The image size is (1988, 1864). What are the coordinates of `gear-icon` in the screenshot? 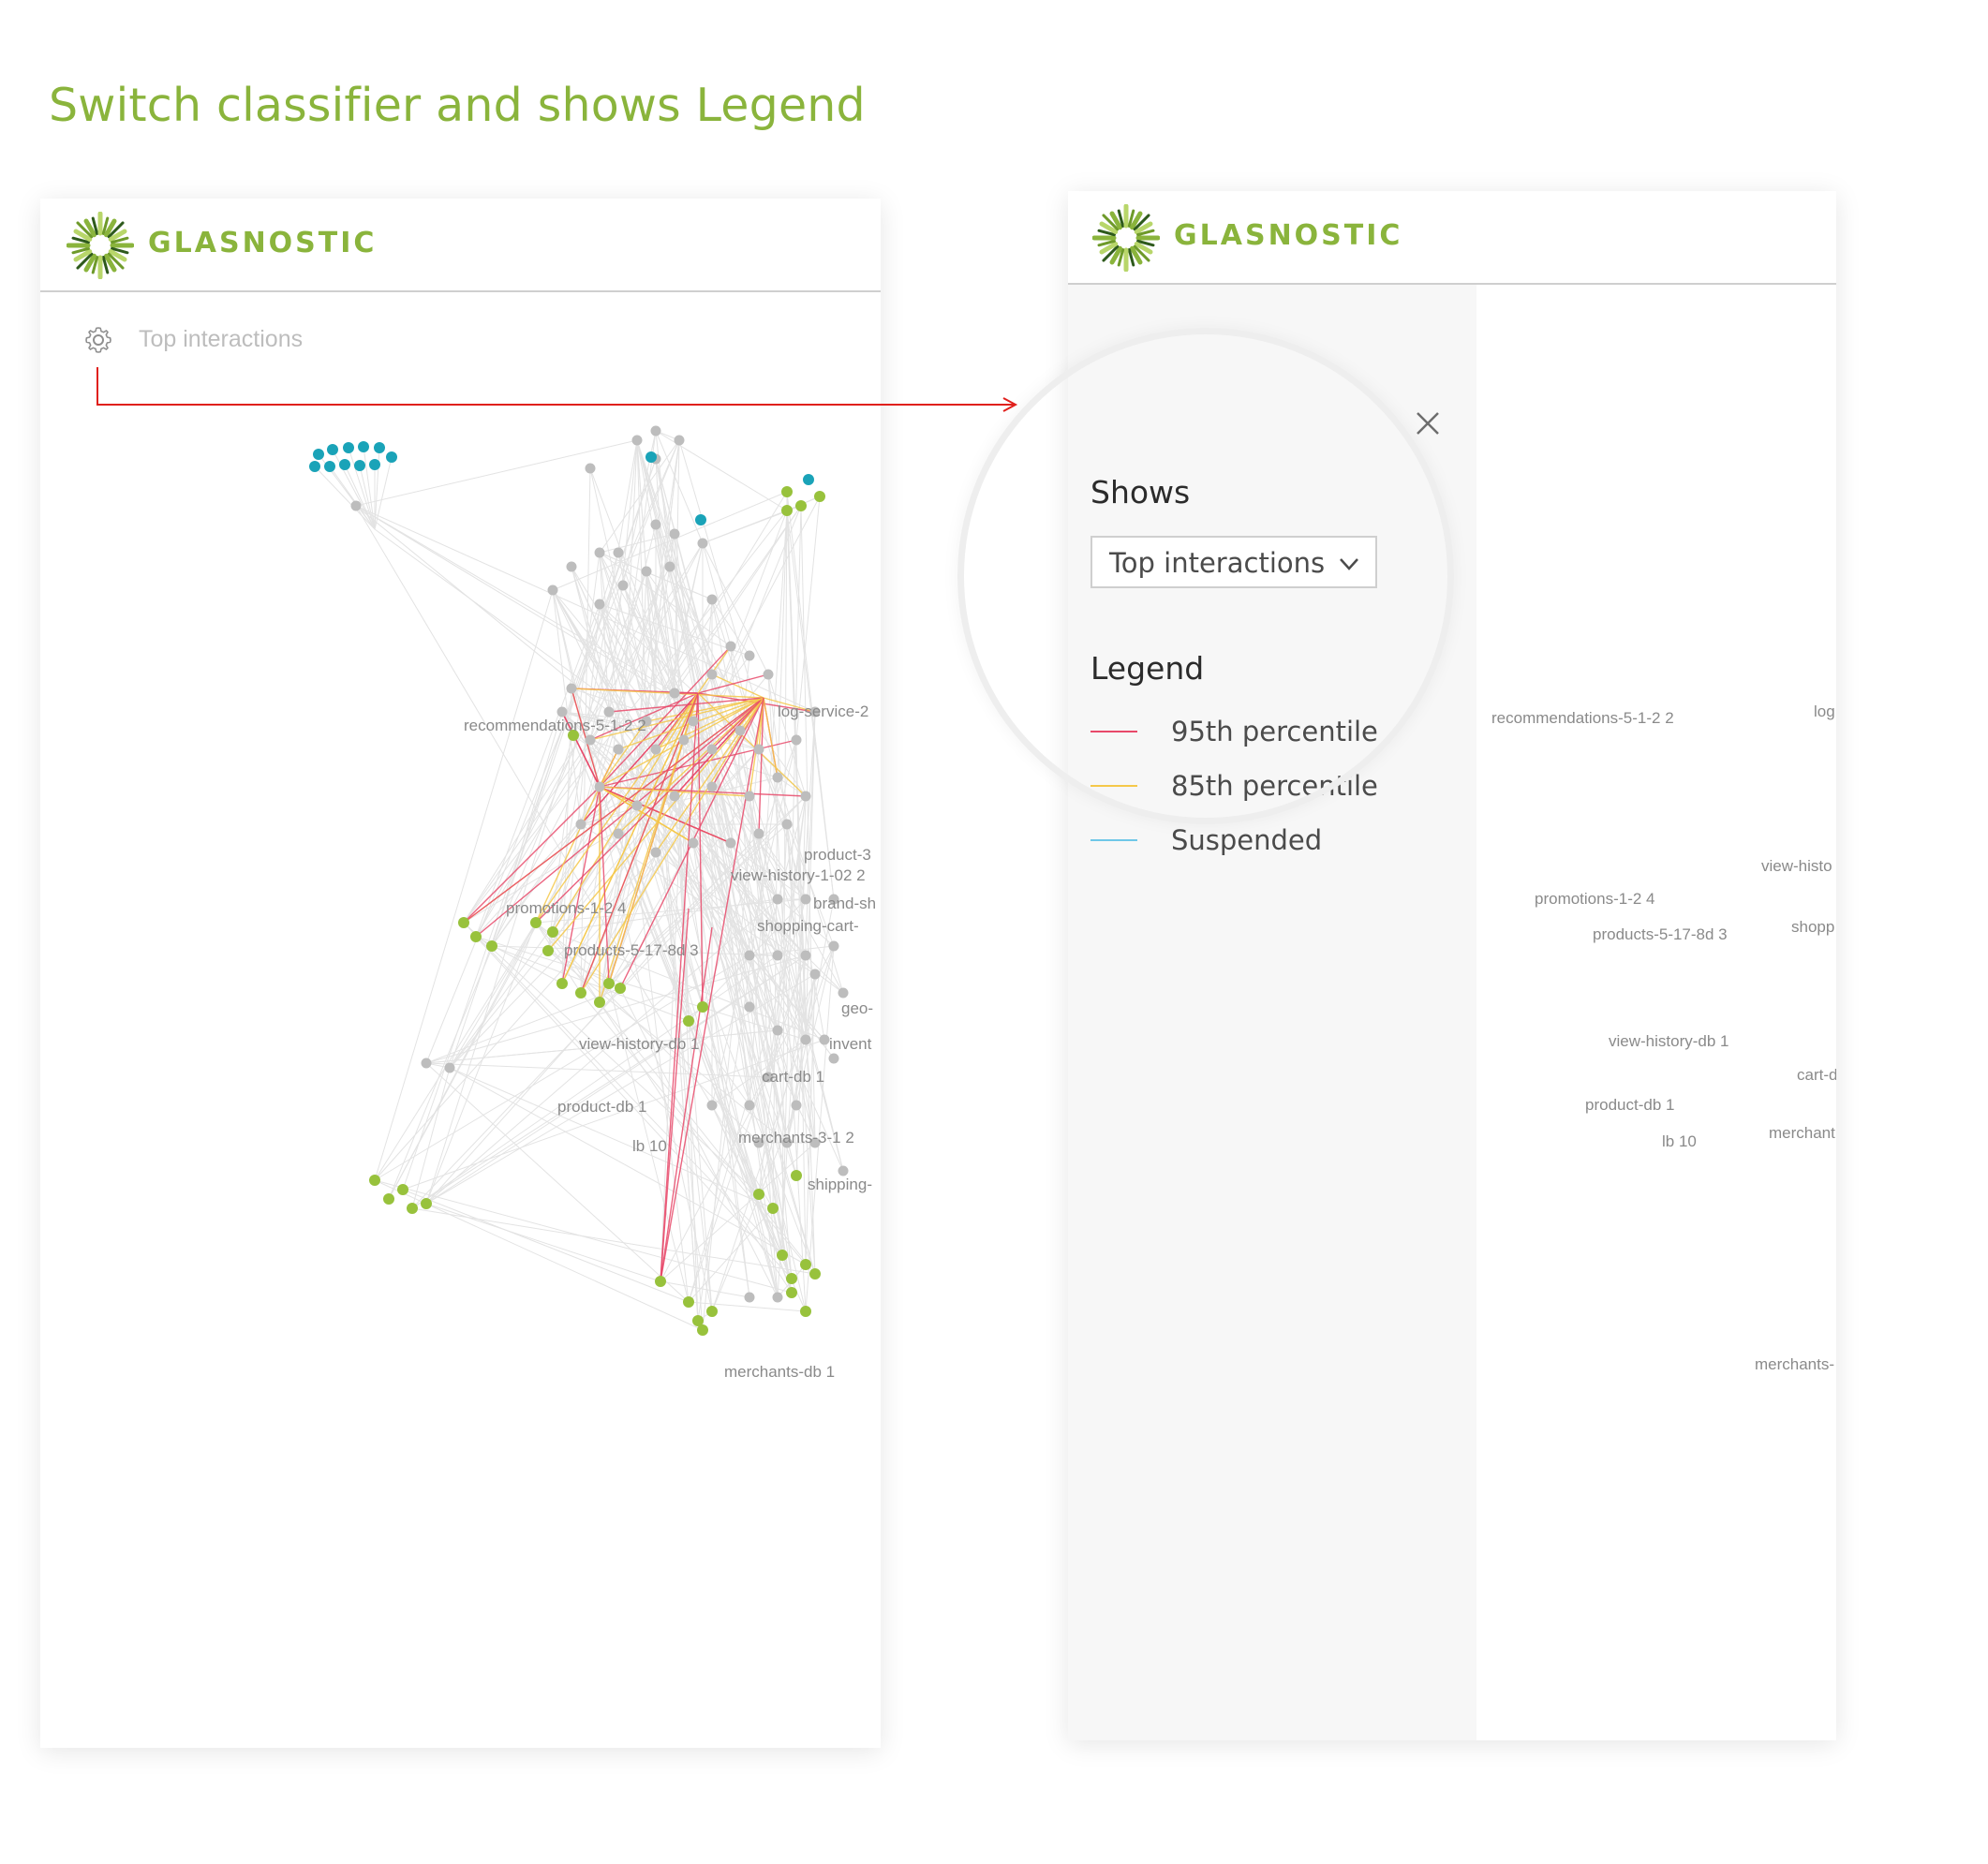 It's located at (98, 340).